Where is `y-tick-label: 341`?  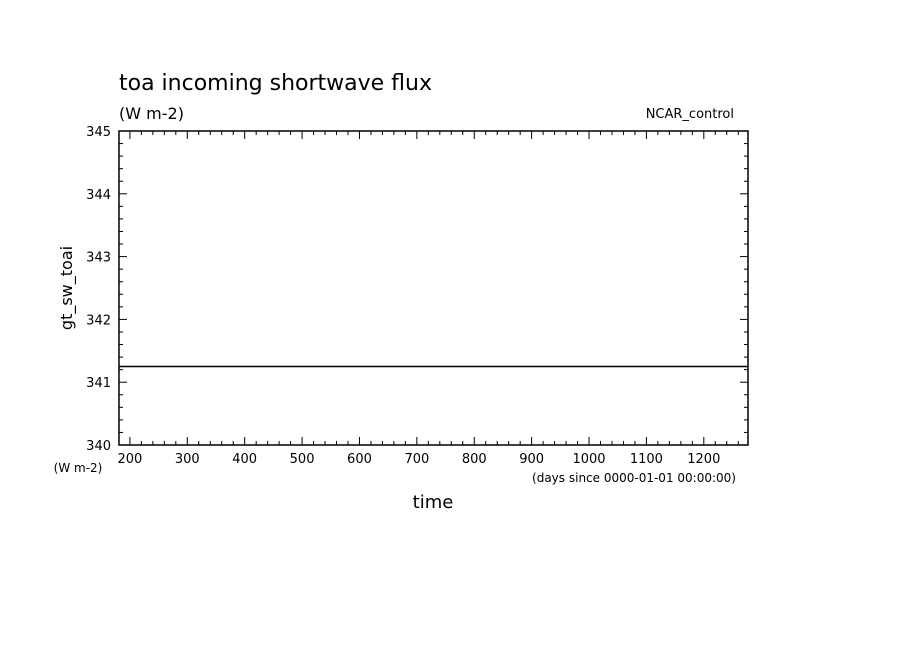
y-tick-label: 341 is located at coordinates (98, 383).